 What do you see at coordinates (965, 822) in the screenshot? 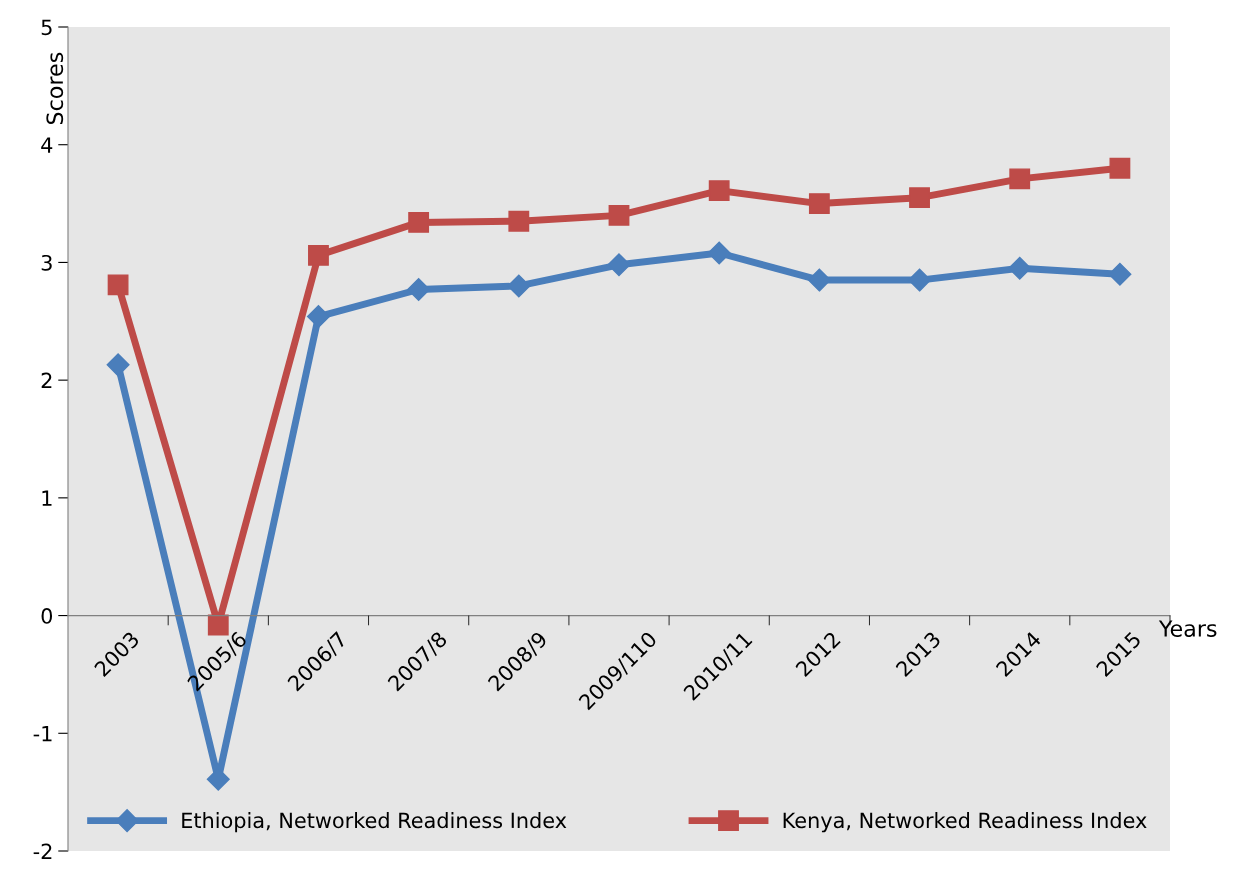
I see `legend-label: Kenya, Networked Readiness Index` at bounding box center [965, 822].